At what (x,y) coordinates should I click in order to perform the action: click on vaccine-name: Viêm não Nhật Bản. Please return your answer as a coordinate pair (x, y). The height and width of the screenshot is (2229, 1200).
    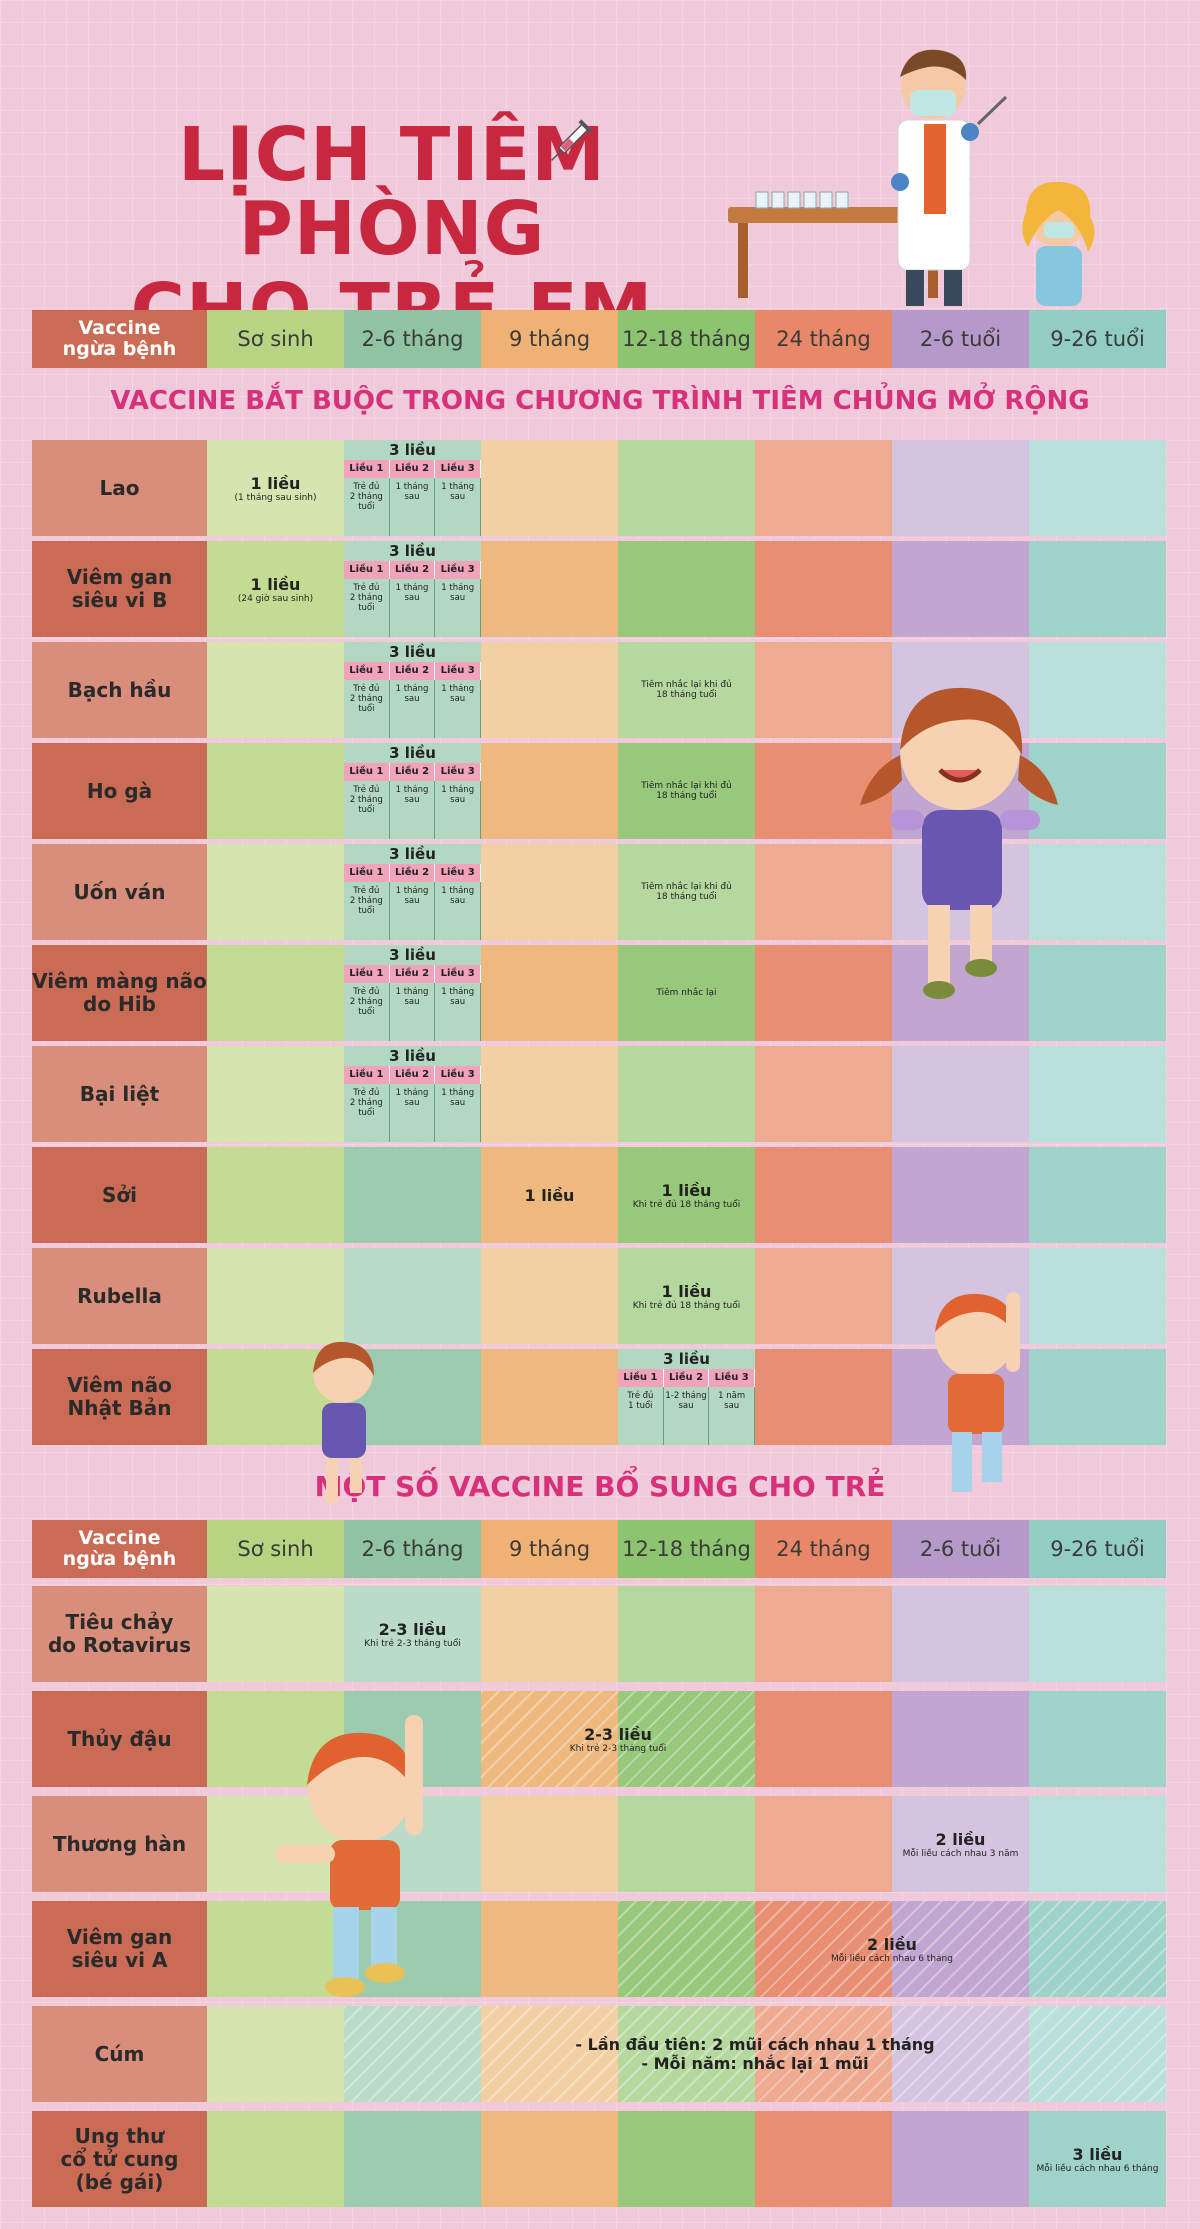
    Looking at the image, I should click on (119, 1397).